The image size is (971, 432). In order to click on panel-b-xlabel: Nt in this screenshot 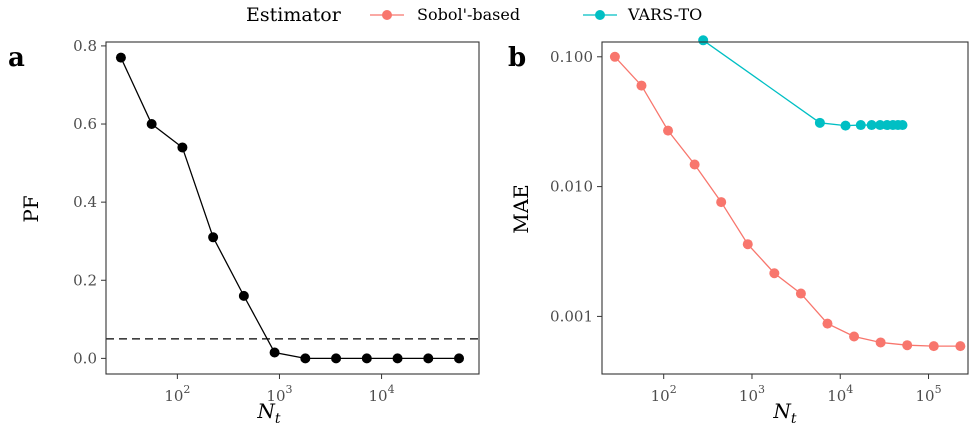, I will do `click(784, 413)`.